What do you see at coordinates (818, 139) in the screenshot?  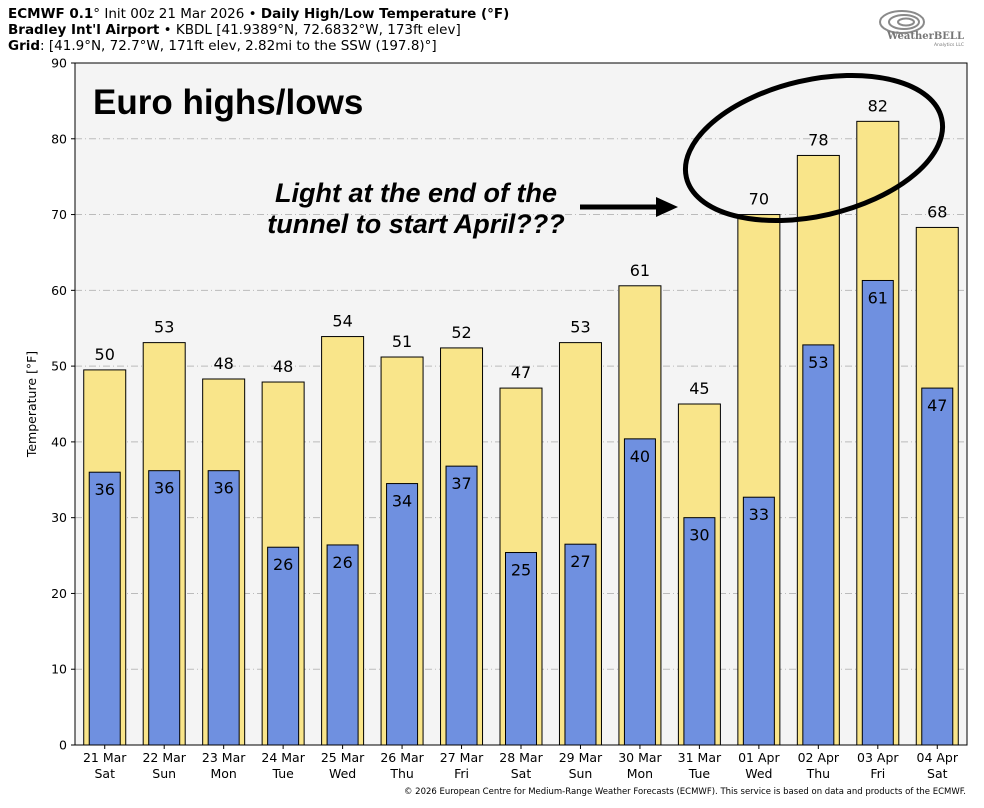 I see `high-value-label: 78` at bounding box center [818, 139].